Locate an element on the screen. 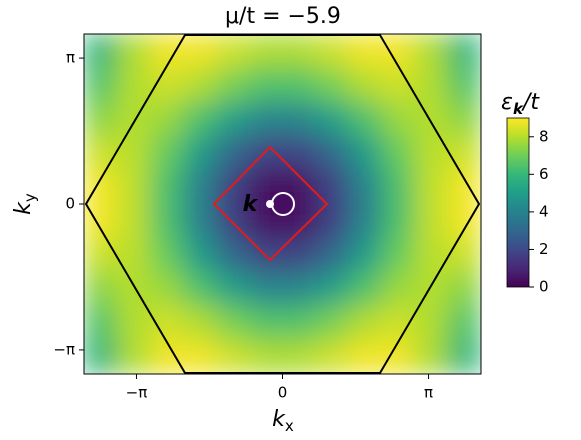  cb-label-rest: /t is located at coordinates (530, 102).